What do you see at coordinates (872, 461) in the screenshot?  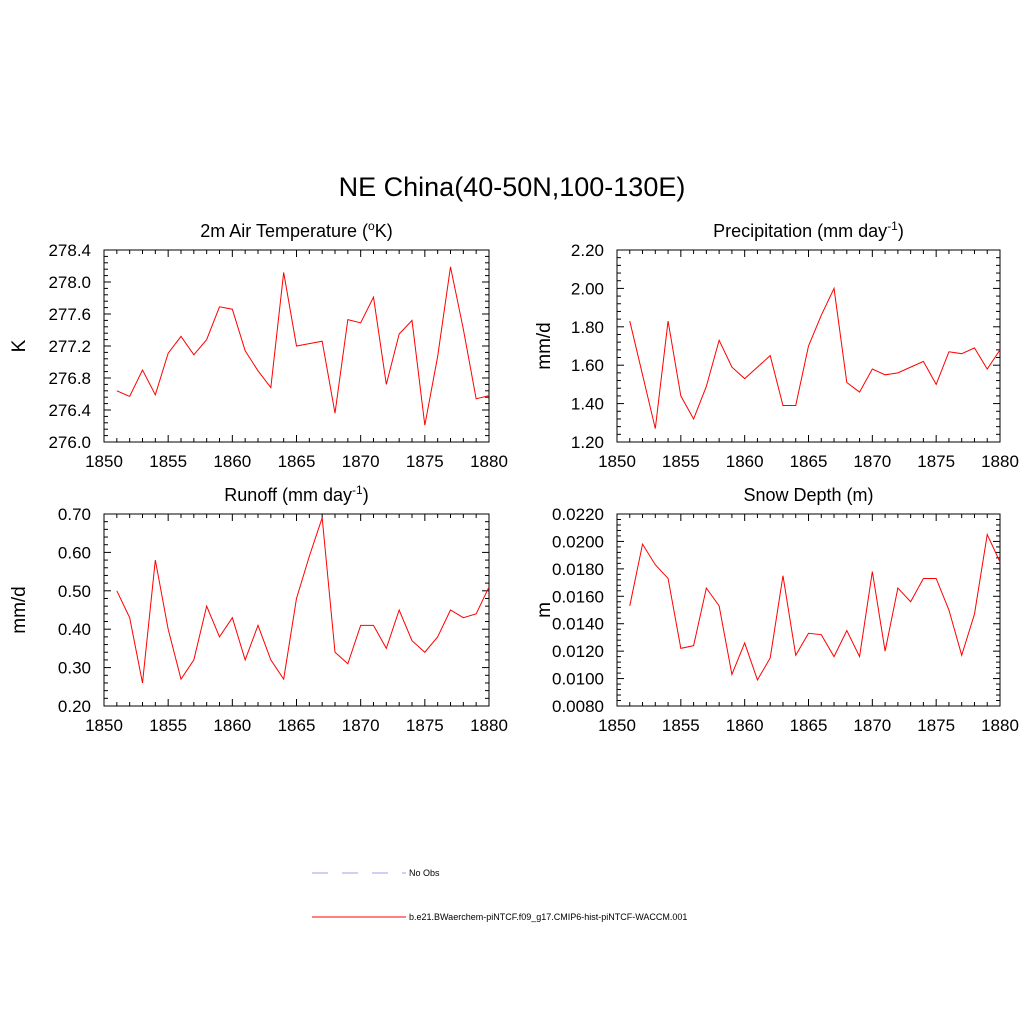 I see `x-tick-label: 1870` at bounding box center [872, 461].